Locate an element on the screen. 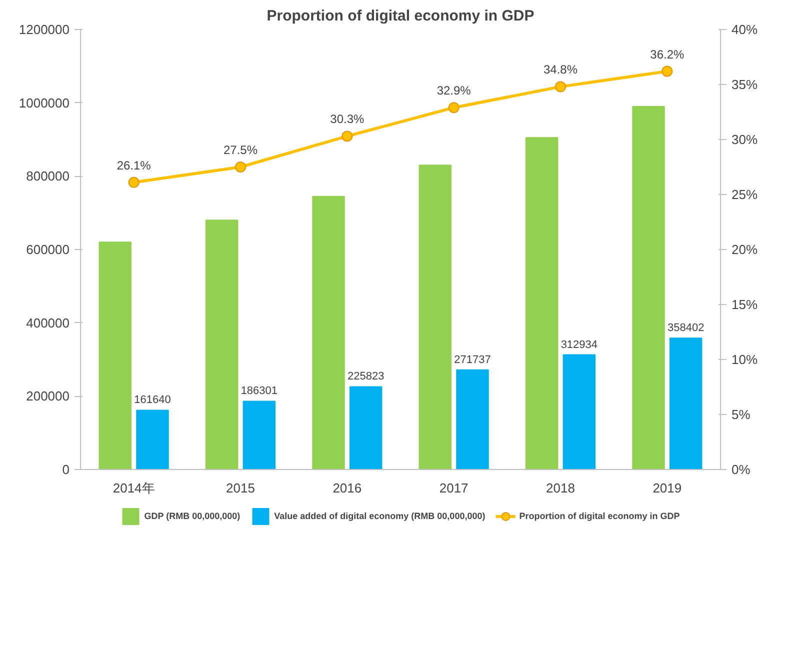  x-tick-label: 2015 is located at coordinates (240, 488).